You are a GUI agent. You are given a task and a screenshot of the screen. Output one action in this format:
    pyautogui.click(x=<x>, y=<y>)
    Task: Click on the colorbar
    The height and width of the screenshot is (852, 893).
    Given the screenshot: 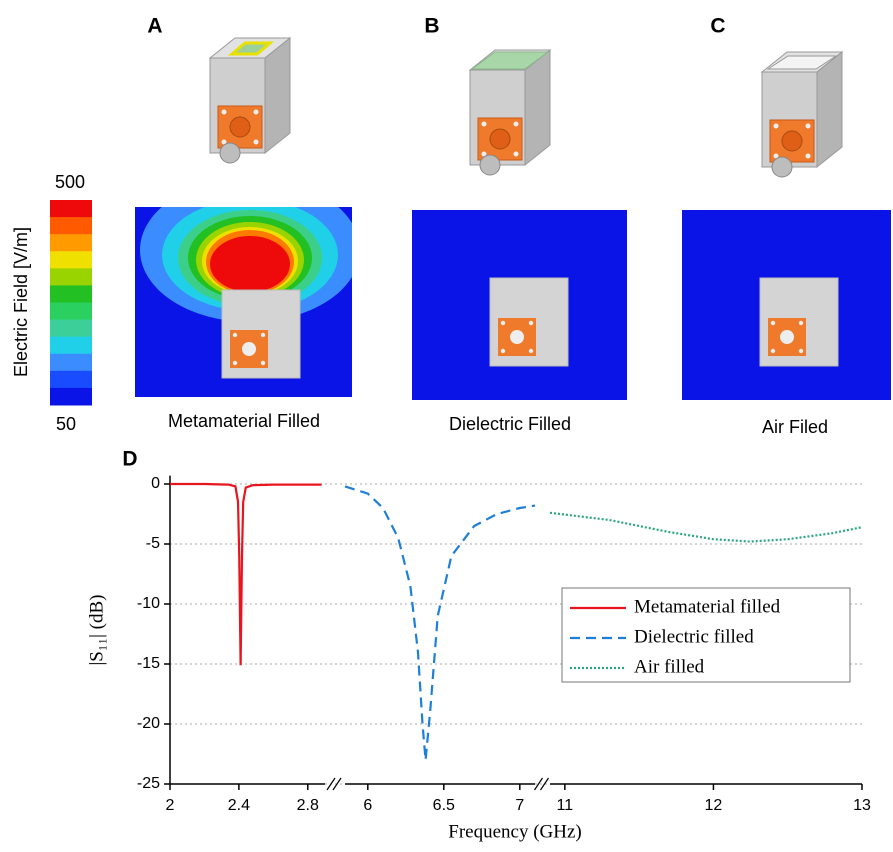 What is the action you would take?
    pyautogui.click(x=71, y=303)
    